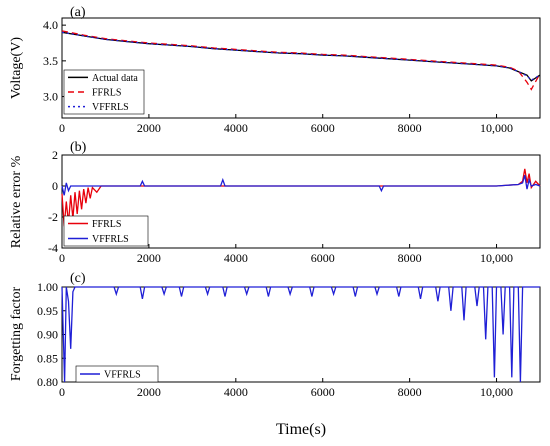  I want to click on y-ticks-c: 0.80 0.85 0.90 0.95 1.00, so click(51, 334).